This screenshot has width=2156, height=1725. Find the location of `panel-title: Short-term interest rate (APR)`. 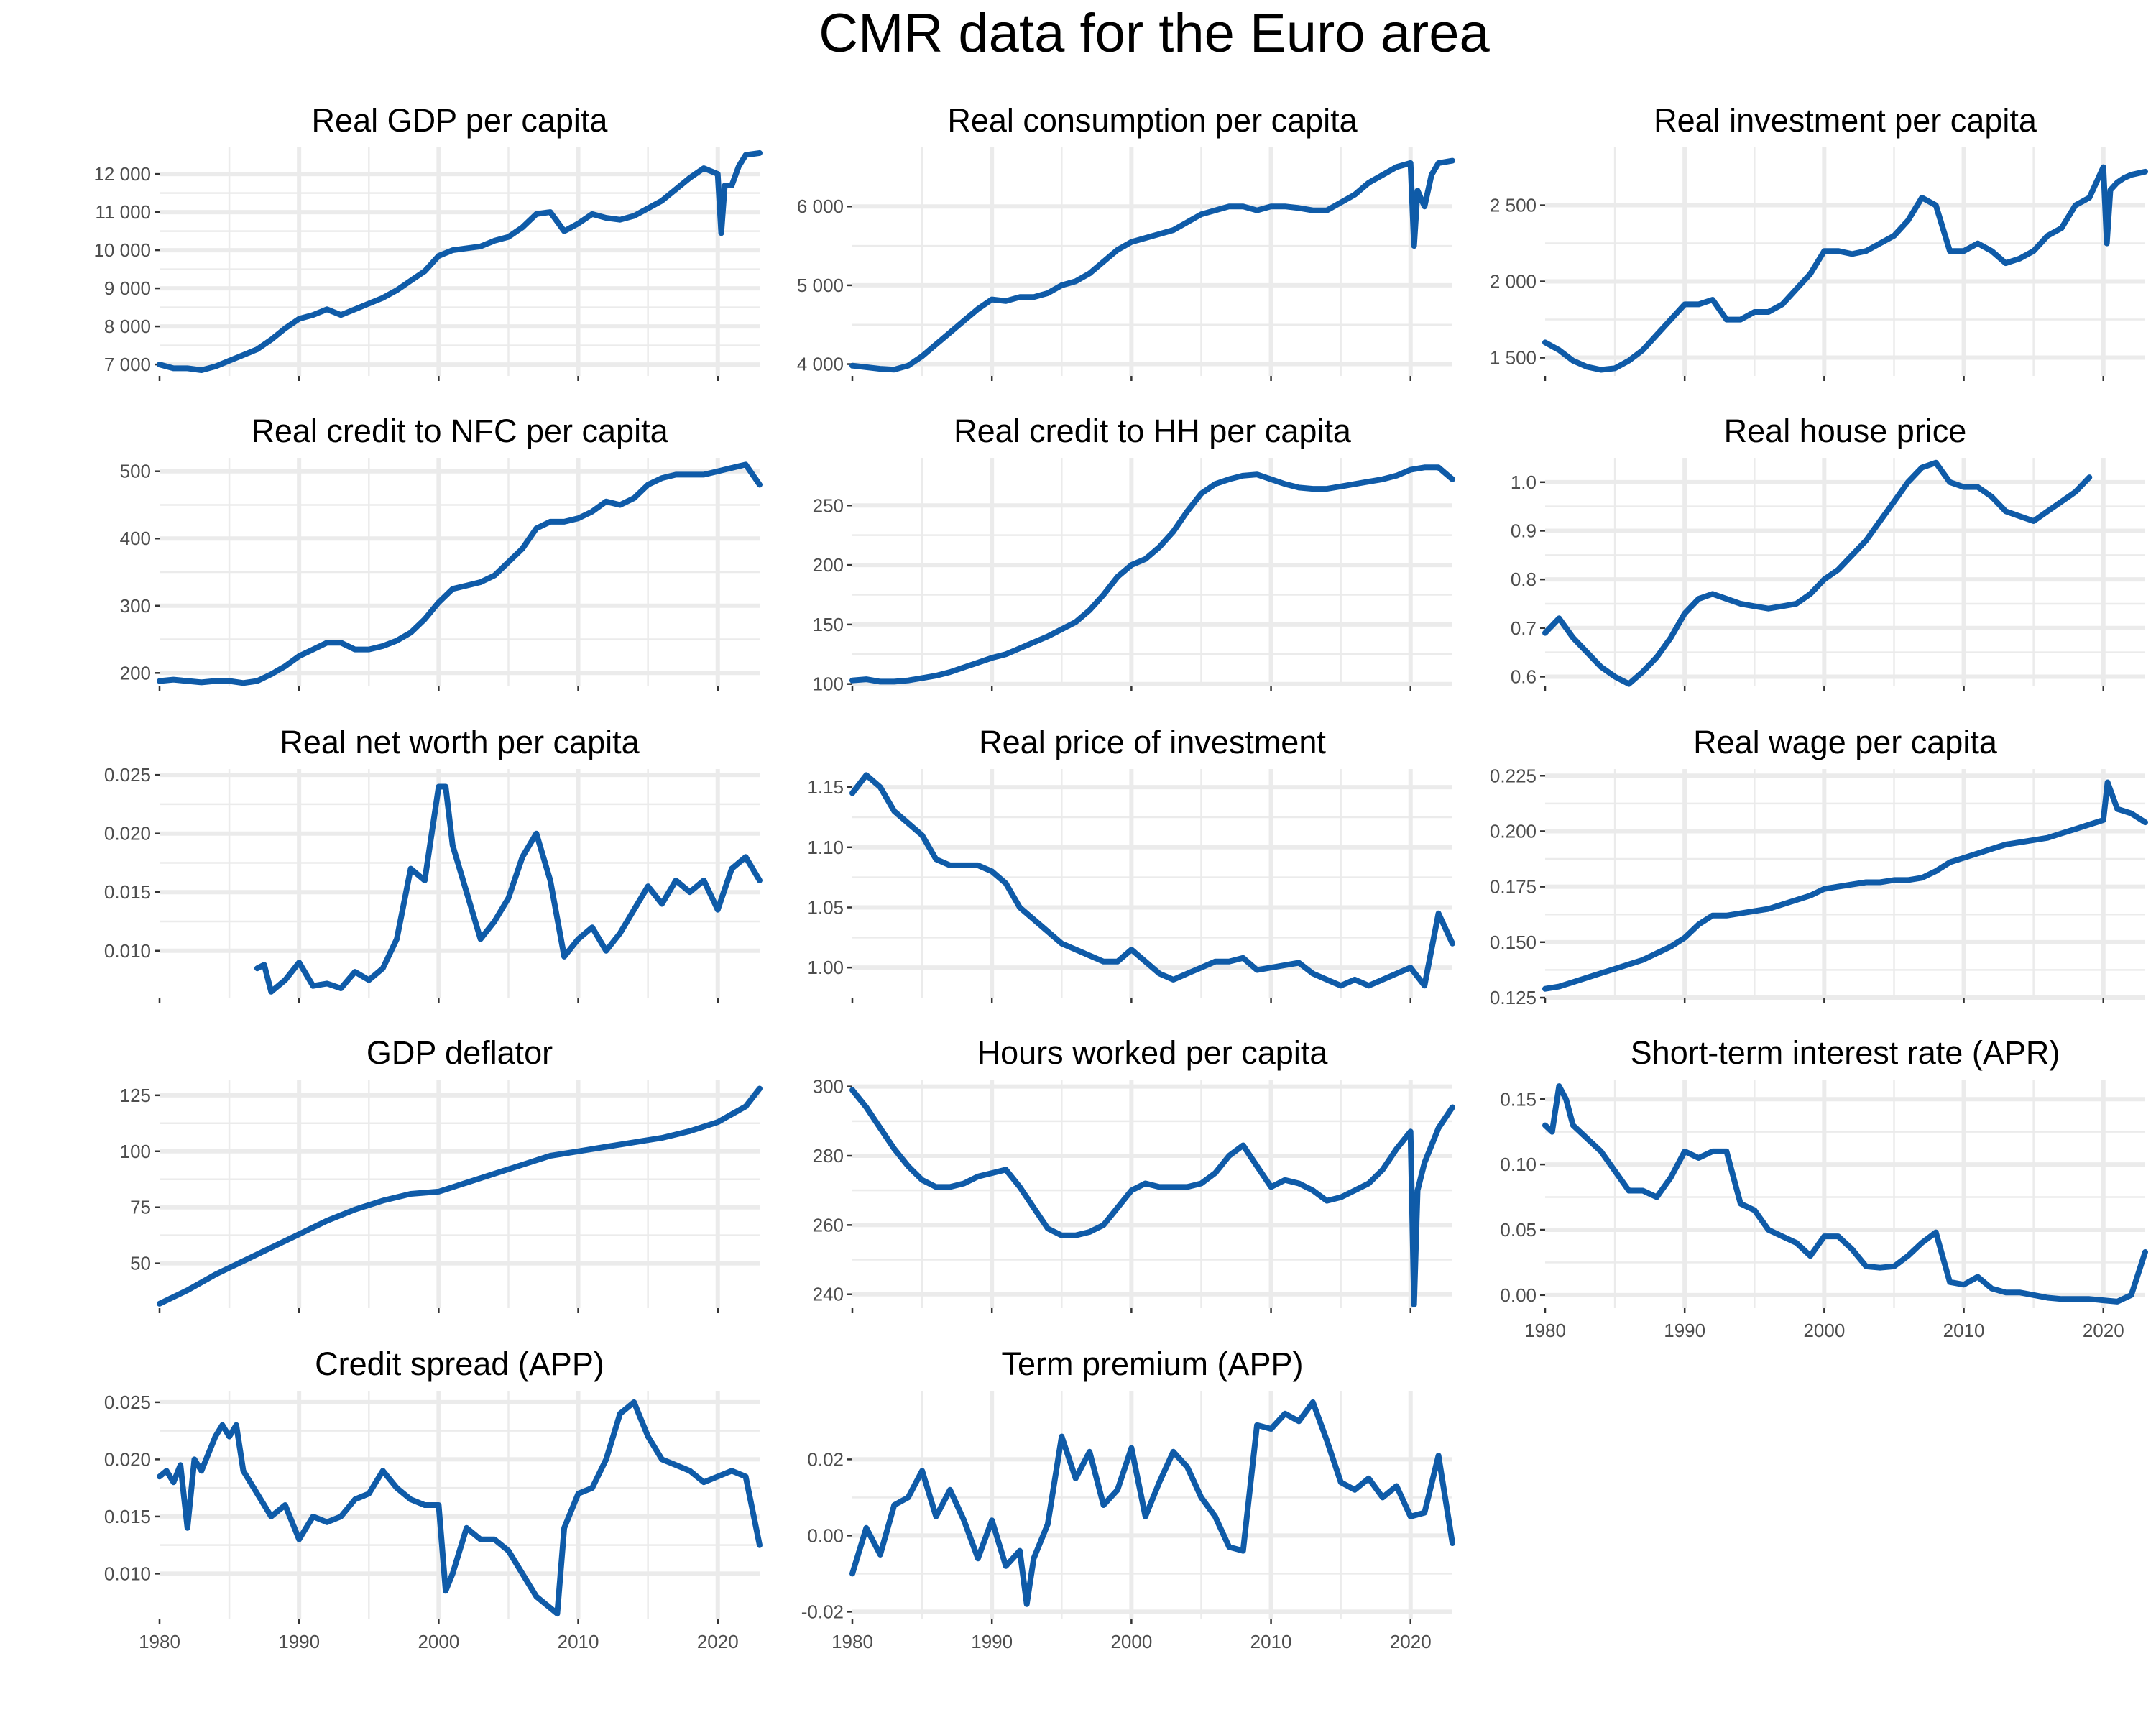

panel-title: Short-term interest rate (APR) is located at coordinates (1845, 1052).